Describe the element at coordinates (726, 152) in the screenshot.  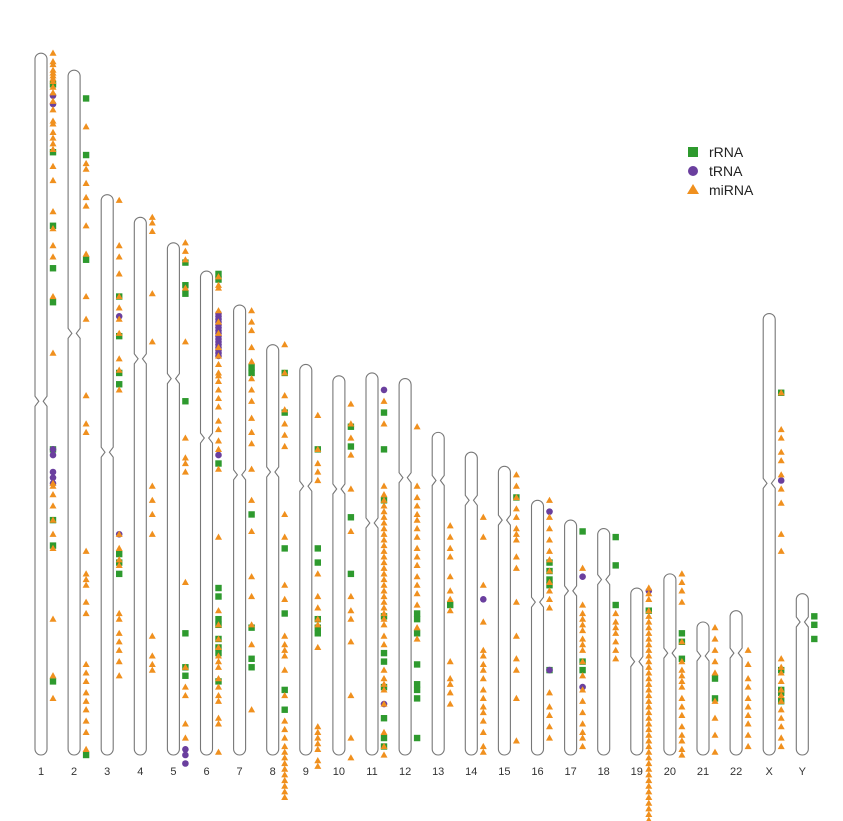
I see `legend-rrna-label: rRNA` at that location.